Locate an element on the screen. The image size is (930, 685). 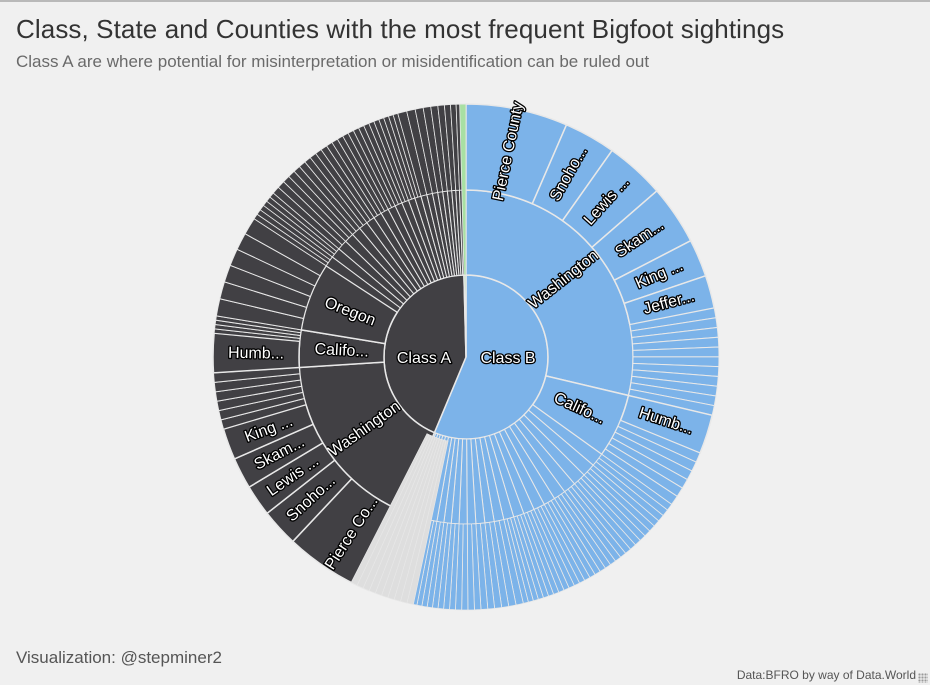
small-segment-wedge is located at coordinates (390, 509).